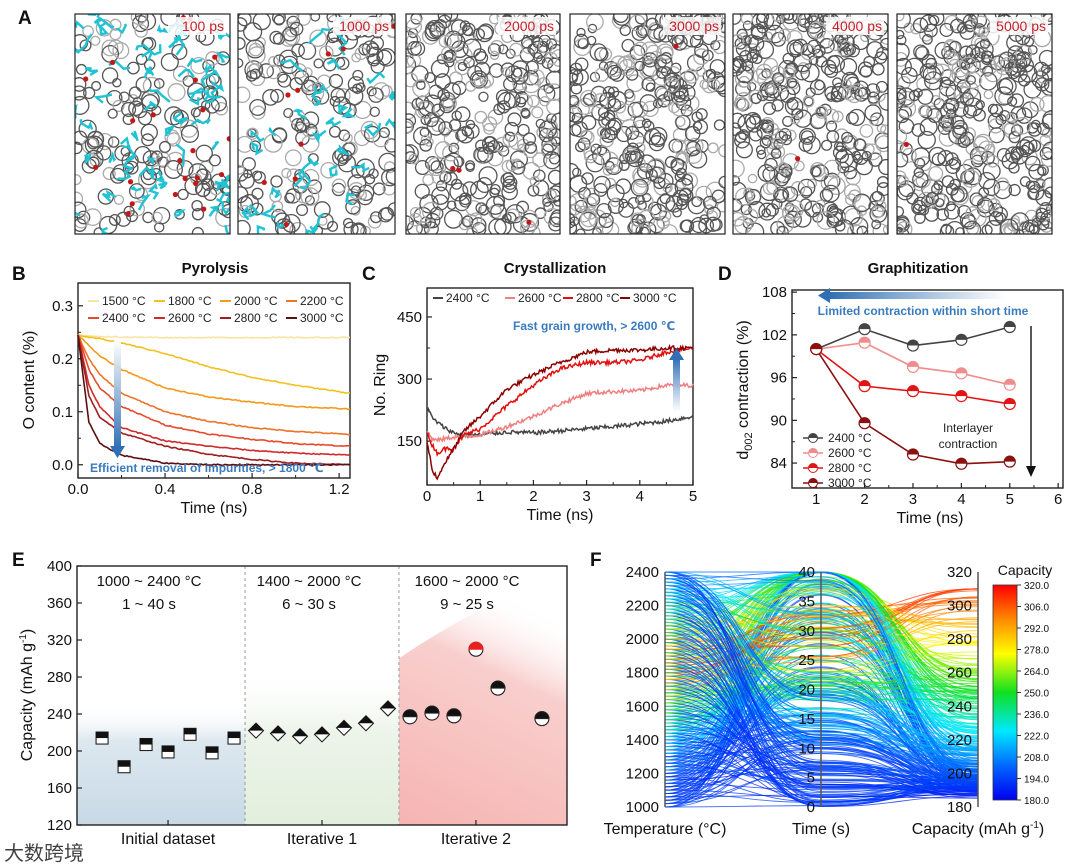  I want to click on up-arrow-icon, so click(676, 385).